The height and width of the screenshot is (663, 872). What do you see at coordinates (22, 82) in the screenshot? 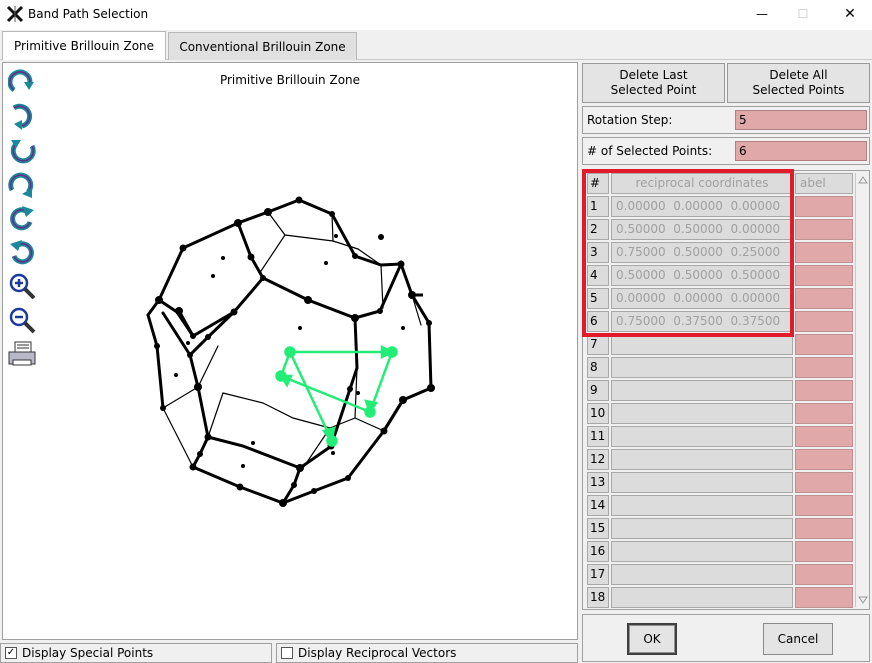
I see `rotate-up-icon` at bounding box center [22, 82].